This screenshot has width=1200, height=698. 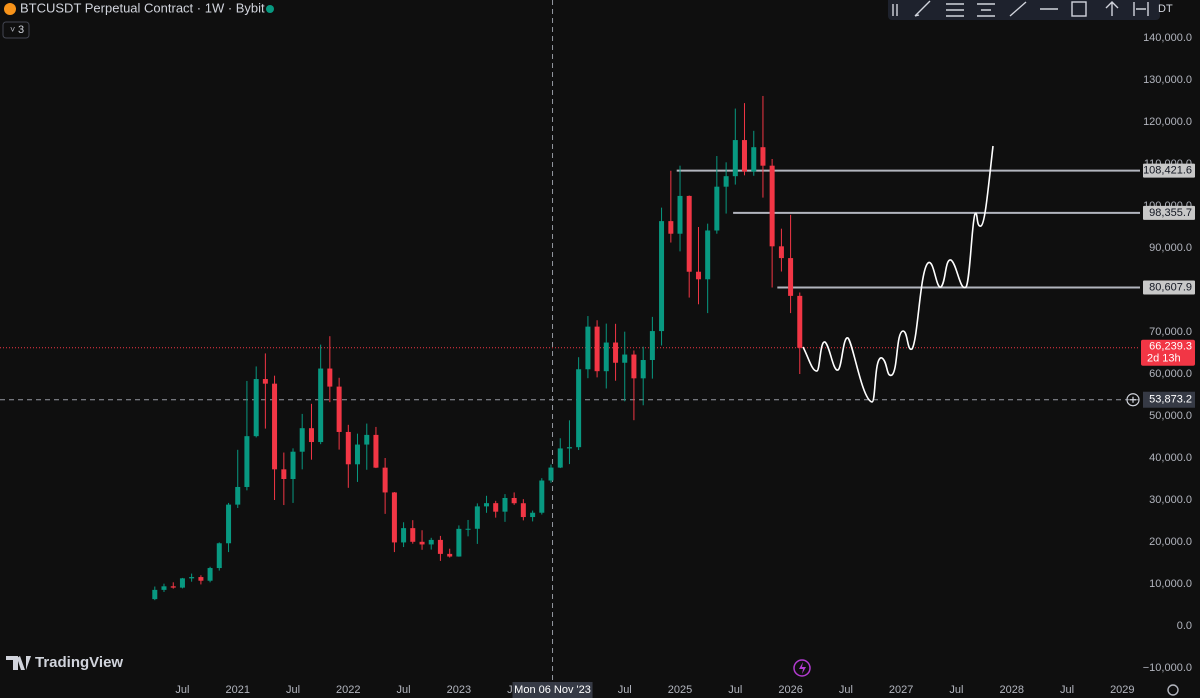 I want to click on toolbar-bg, so click(x=1024, y=10).